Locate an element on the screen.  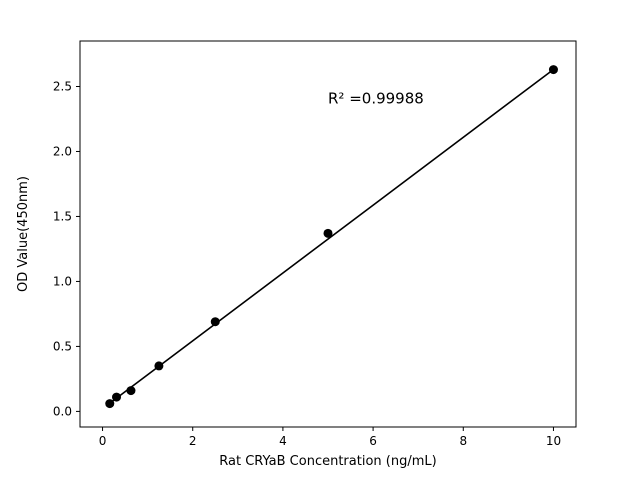
y-axis: 0.0 0.5 1.0 1.5 2.0 2.5 is located at coordinates (66, 248).